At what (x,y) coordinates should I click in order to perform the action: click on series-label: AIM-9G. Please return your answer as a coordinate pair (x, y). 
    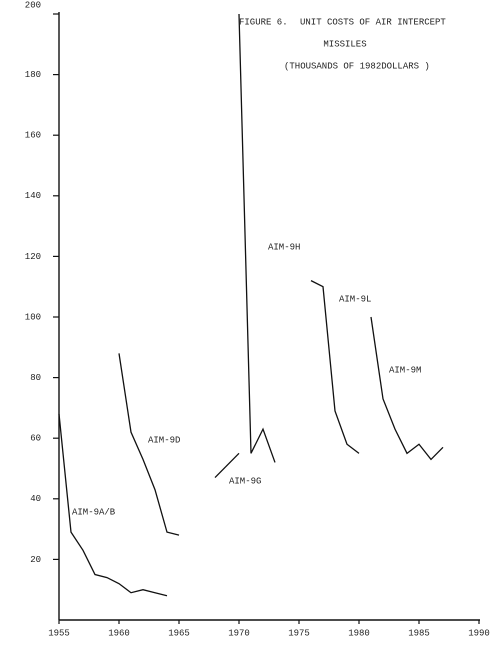
    Looking at the image, I should click on (245, 481).